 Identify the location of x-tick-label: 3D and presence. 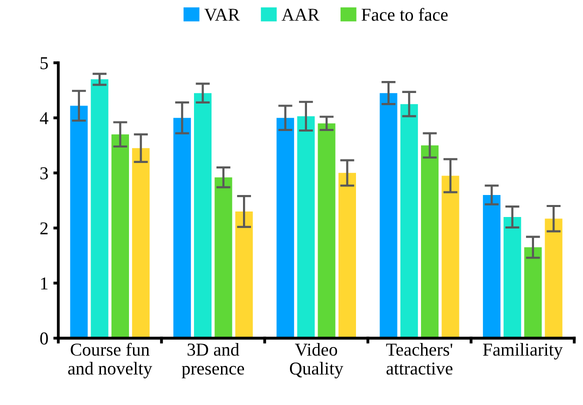
(213, 360).